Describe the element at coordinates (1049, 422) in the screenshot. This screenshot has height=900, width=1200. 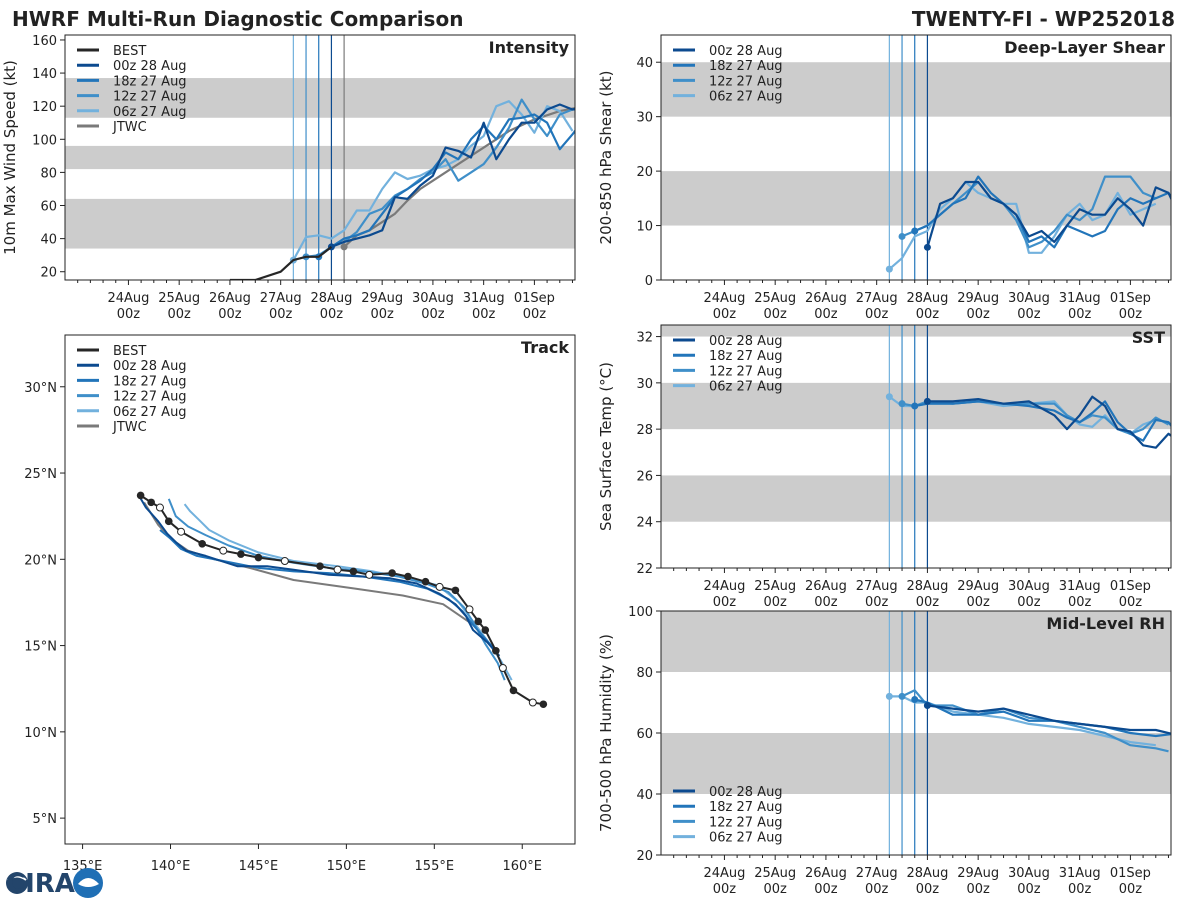
I see `sst-series-run00` at that location.